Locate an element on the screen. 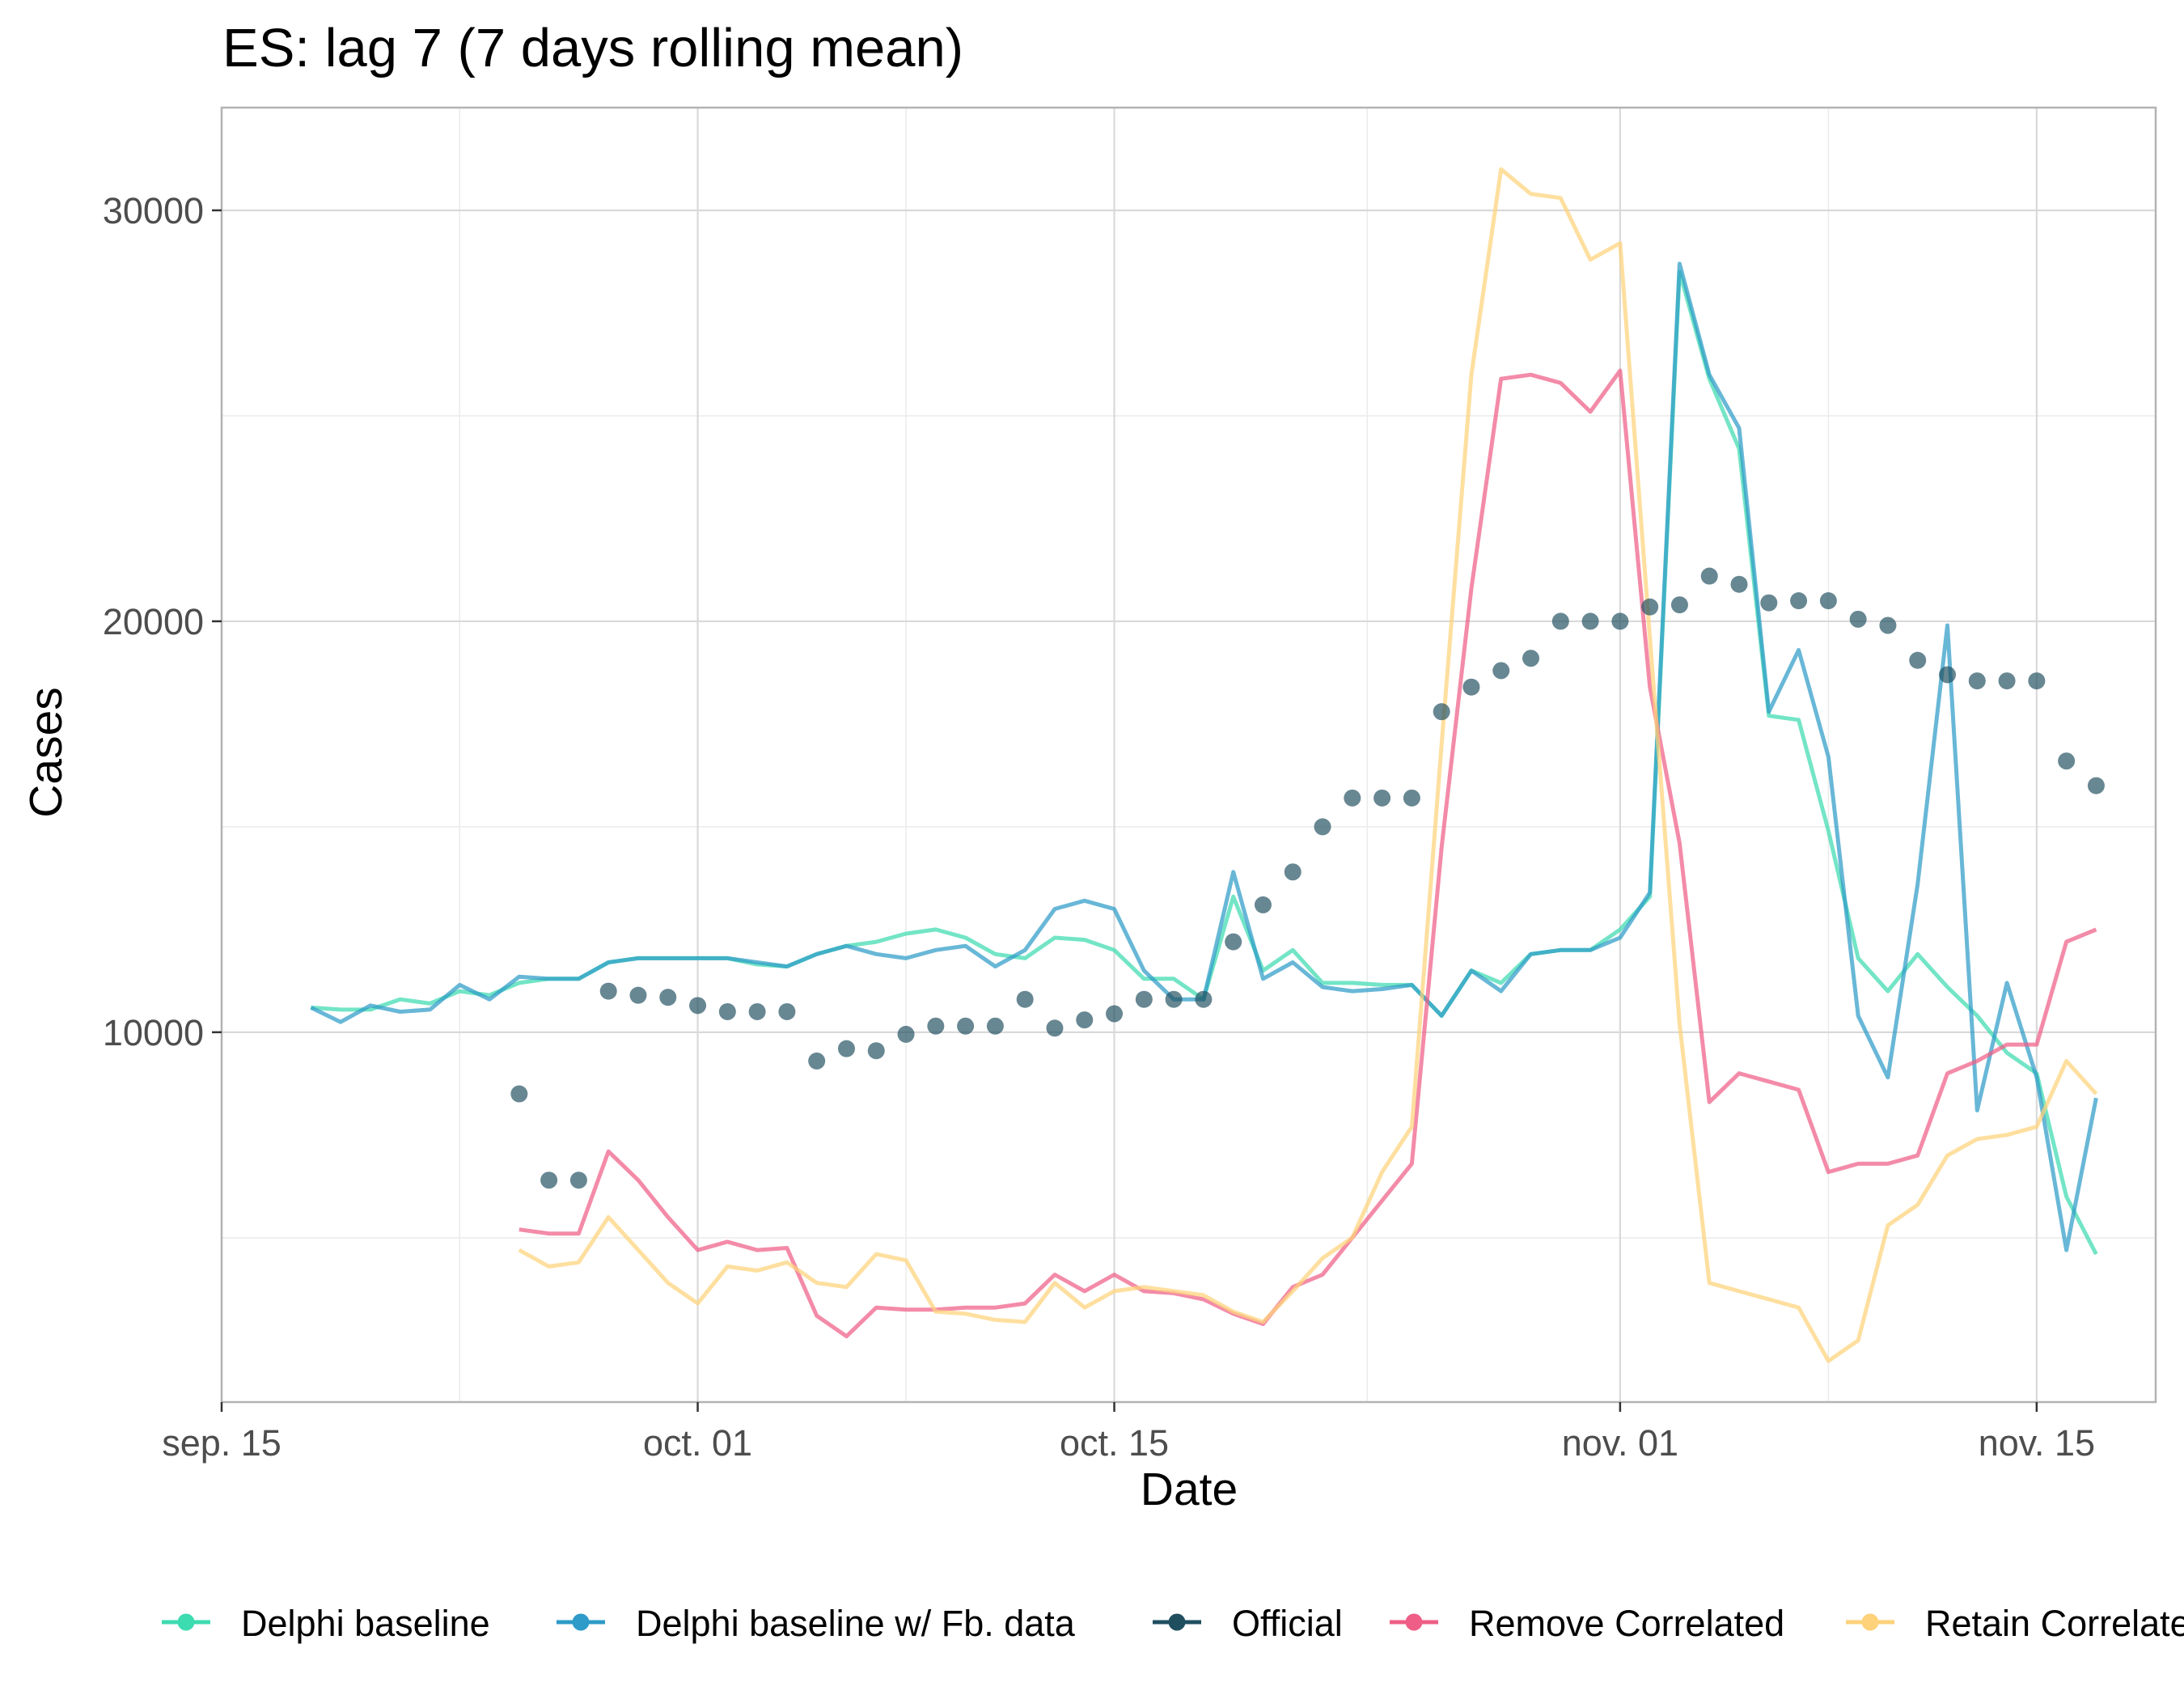  y-axis-ticks: 10000 20000 30000 is located at coordinates (162, 621).